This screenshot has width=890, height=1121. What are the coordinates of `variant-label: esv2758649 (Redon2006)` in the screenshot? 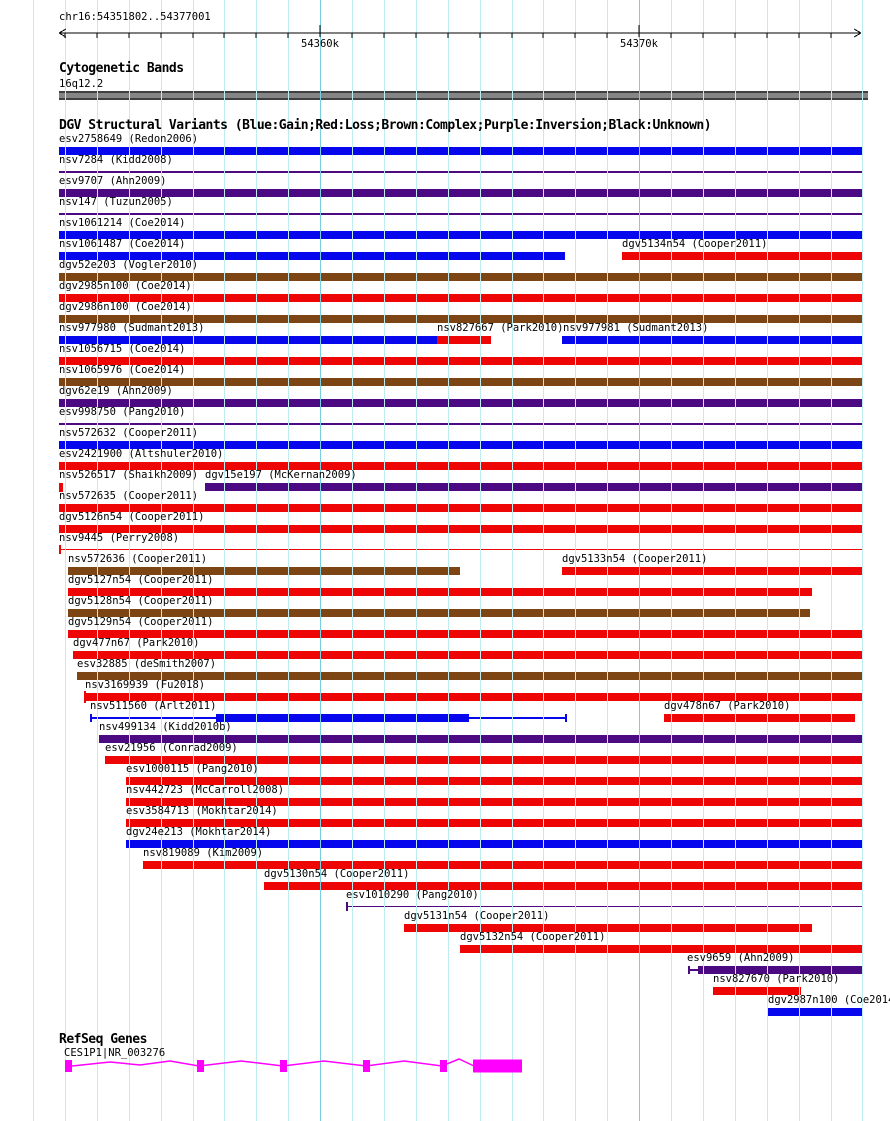 It's located at (129, 139).